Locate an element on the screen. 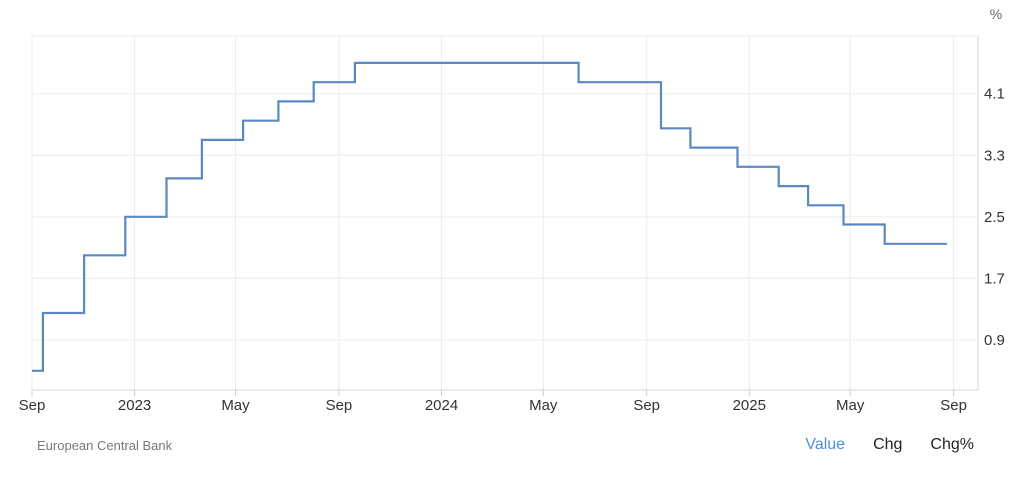 The height and width of the screenshot is (482, 1024). x-tick-label: 2024 is located at coordinates (441, 405).